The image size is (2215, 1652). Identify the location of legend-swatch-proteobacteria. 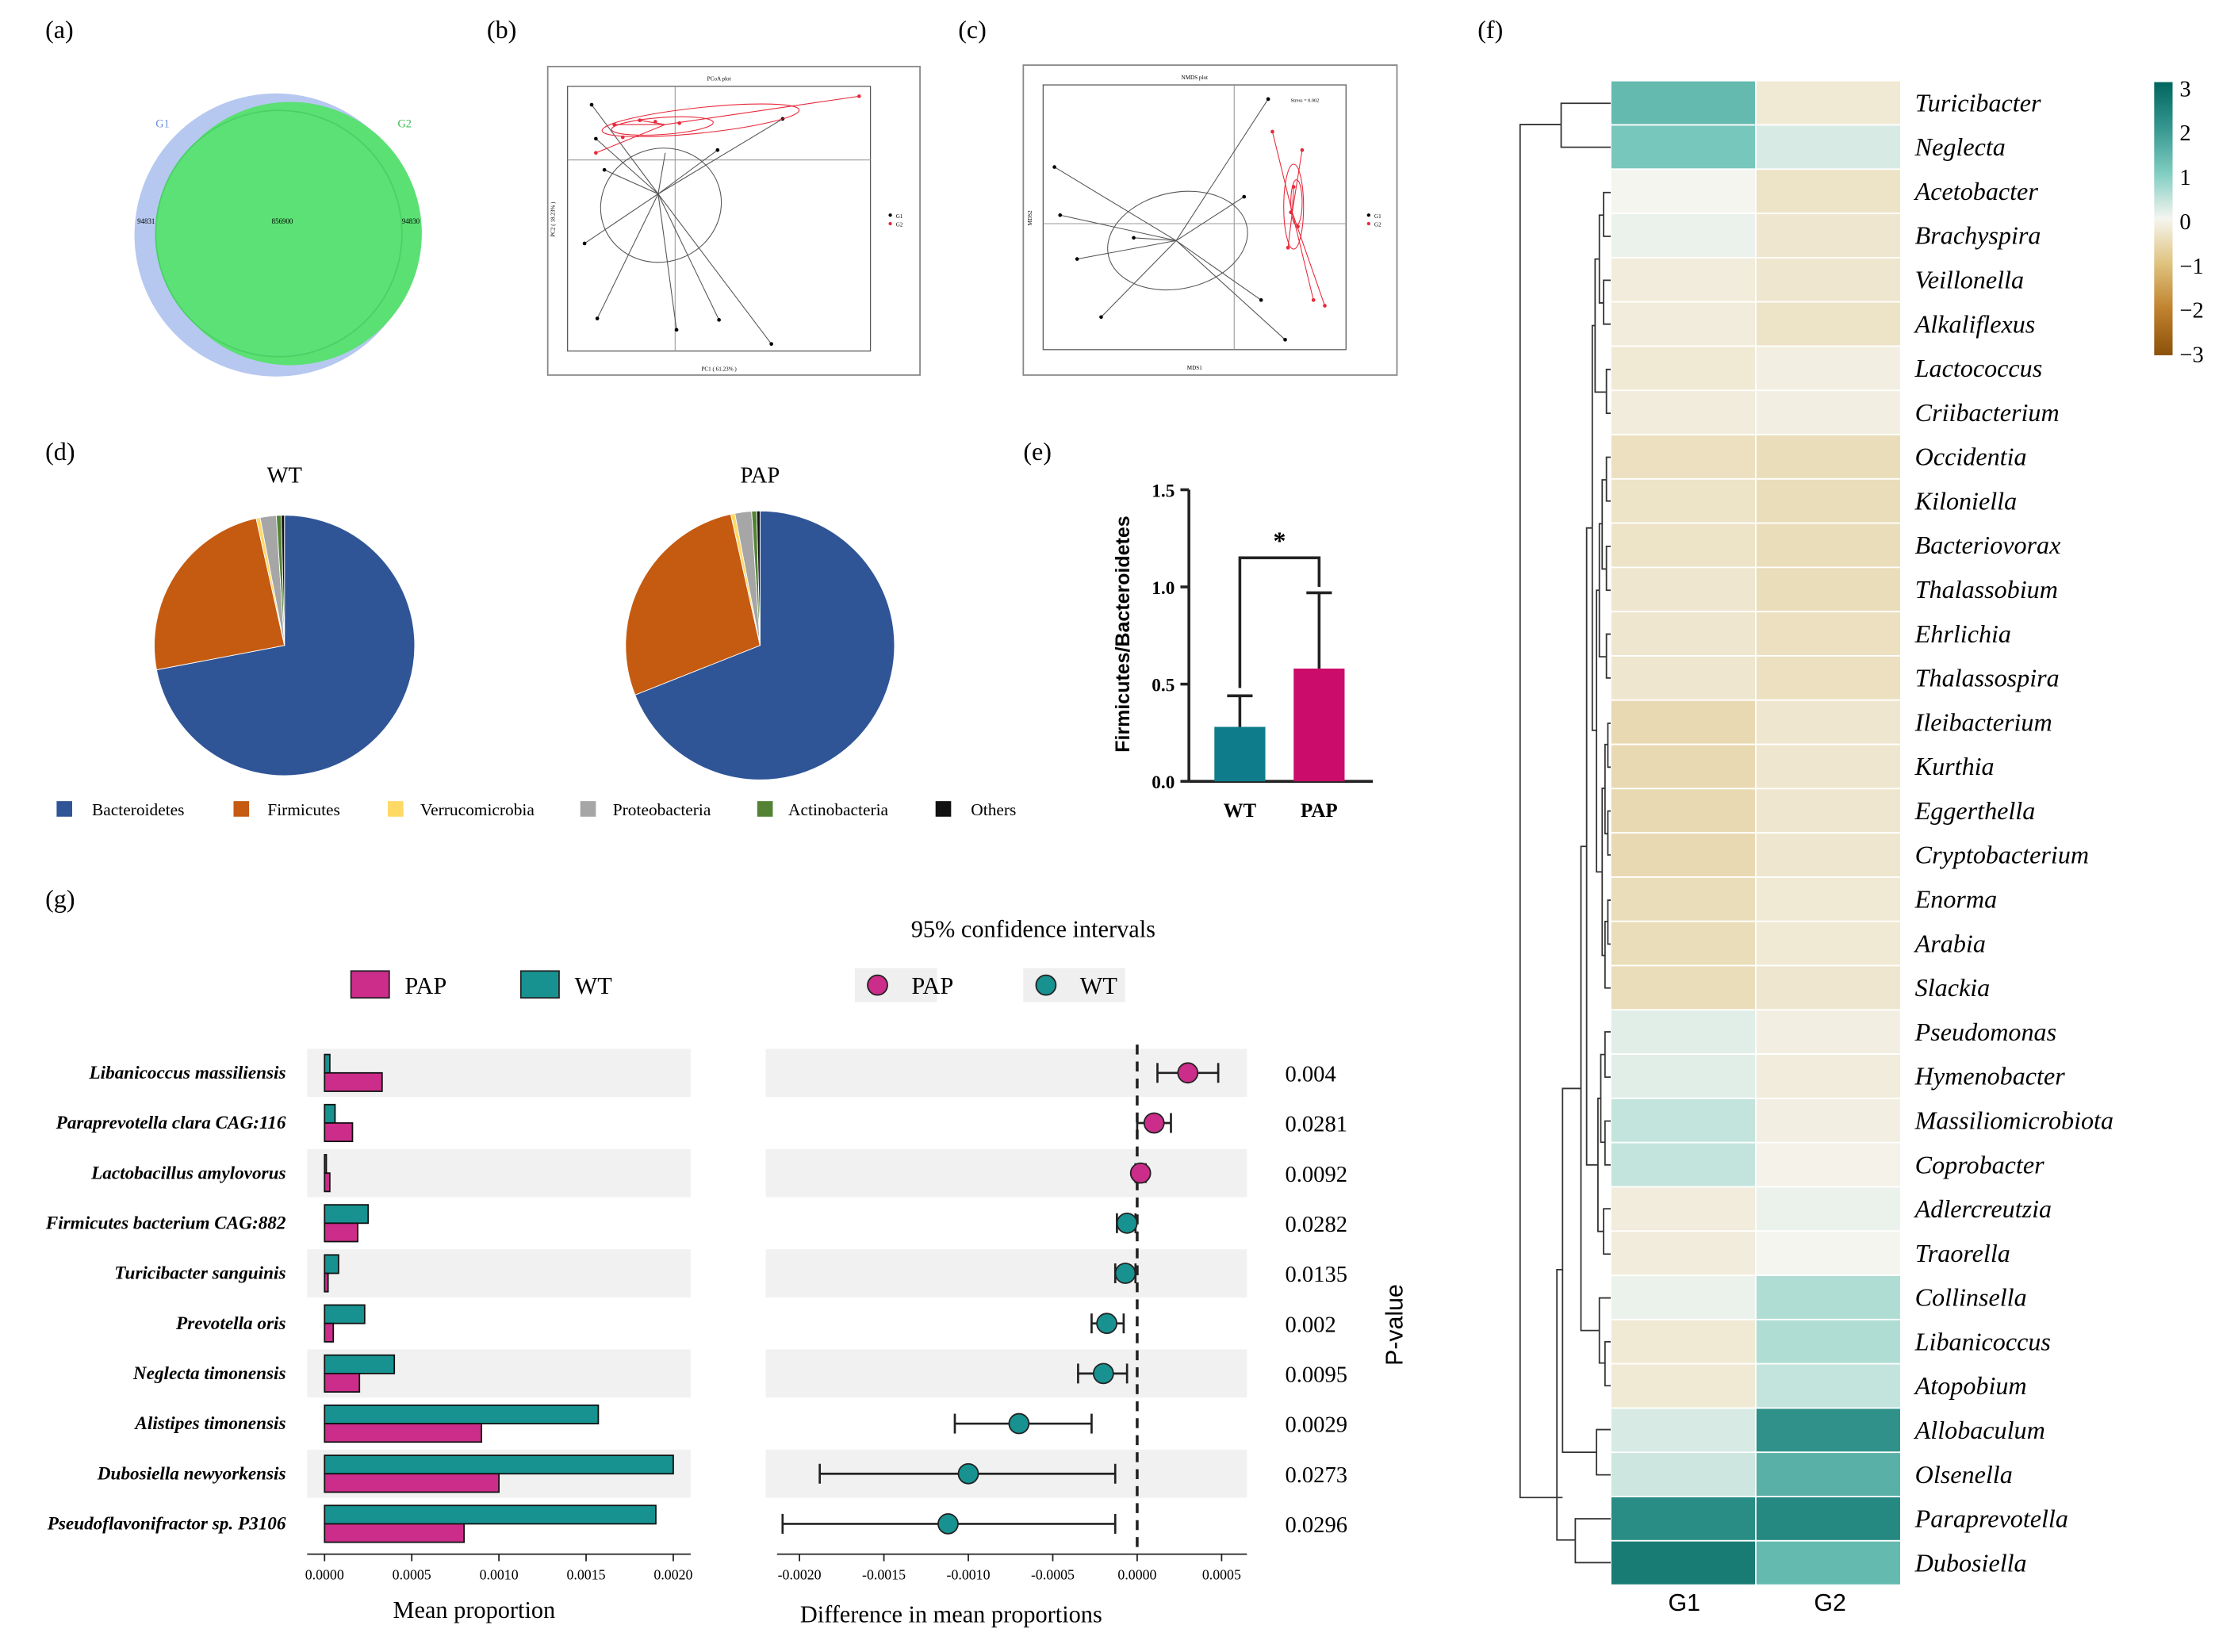
(588, 809).